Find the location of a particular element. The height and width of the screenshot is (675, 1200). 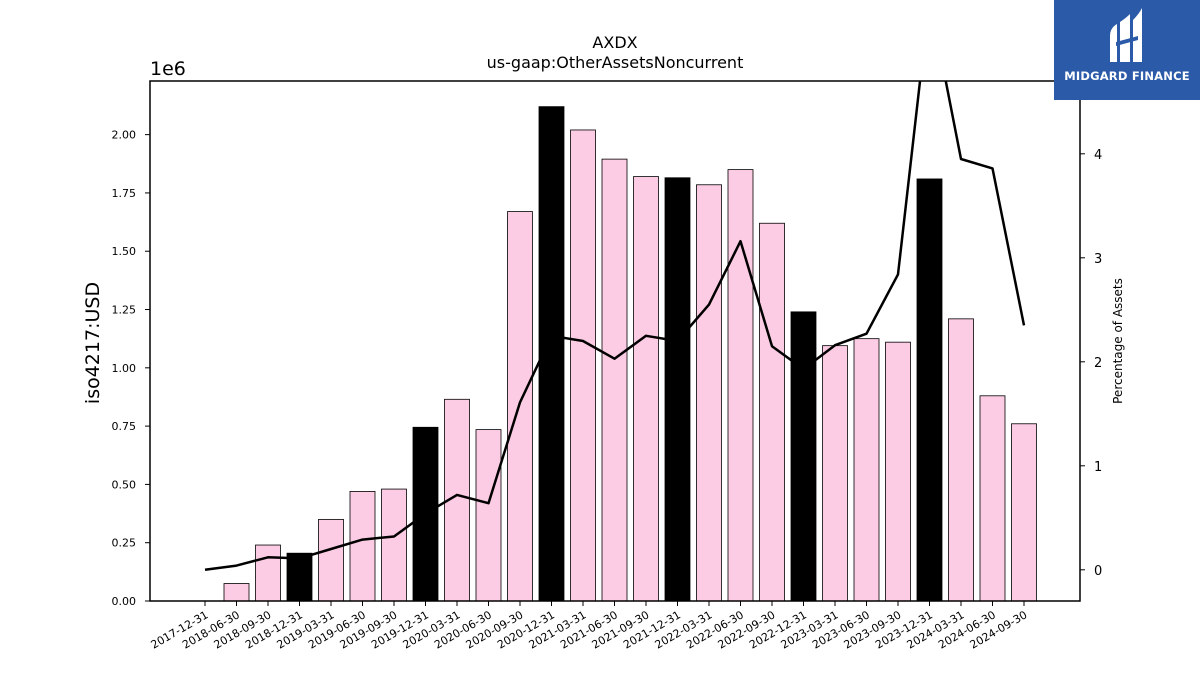

left-tick-label: 1.50 is located at coordinates (124, 251).